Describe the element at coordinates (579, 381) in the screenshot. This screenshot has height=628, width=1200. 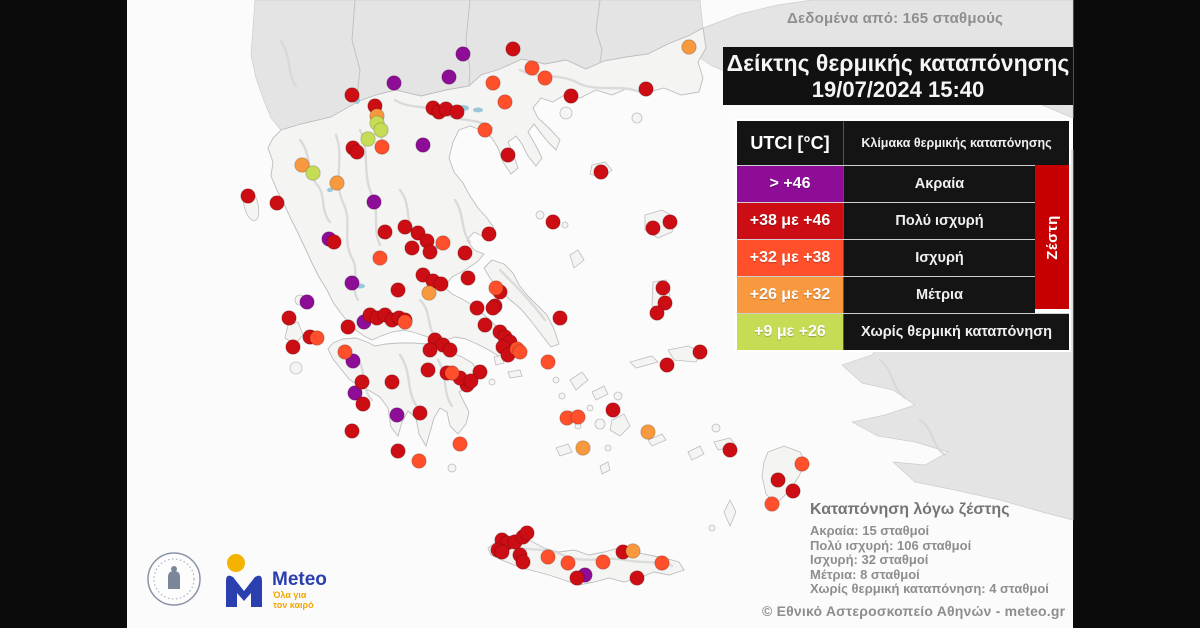
I see `island-andros` at that location.